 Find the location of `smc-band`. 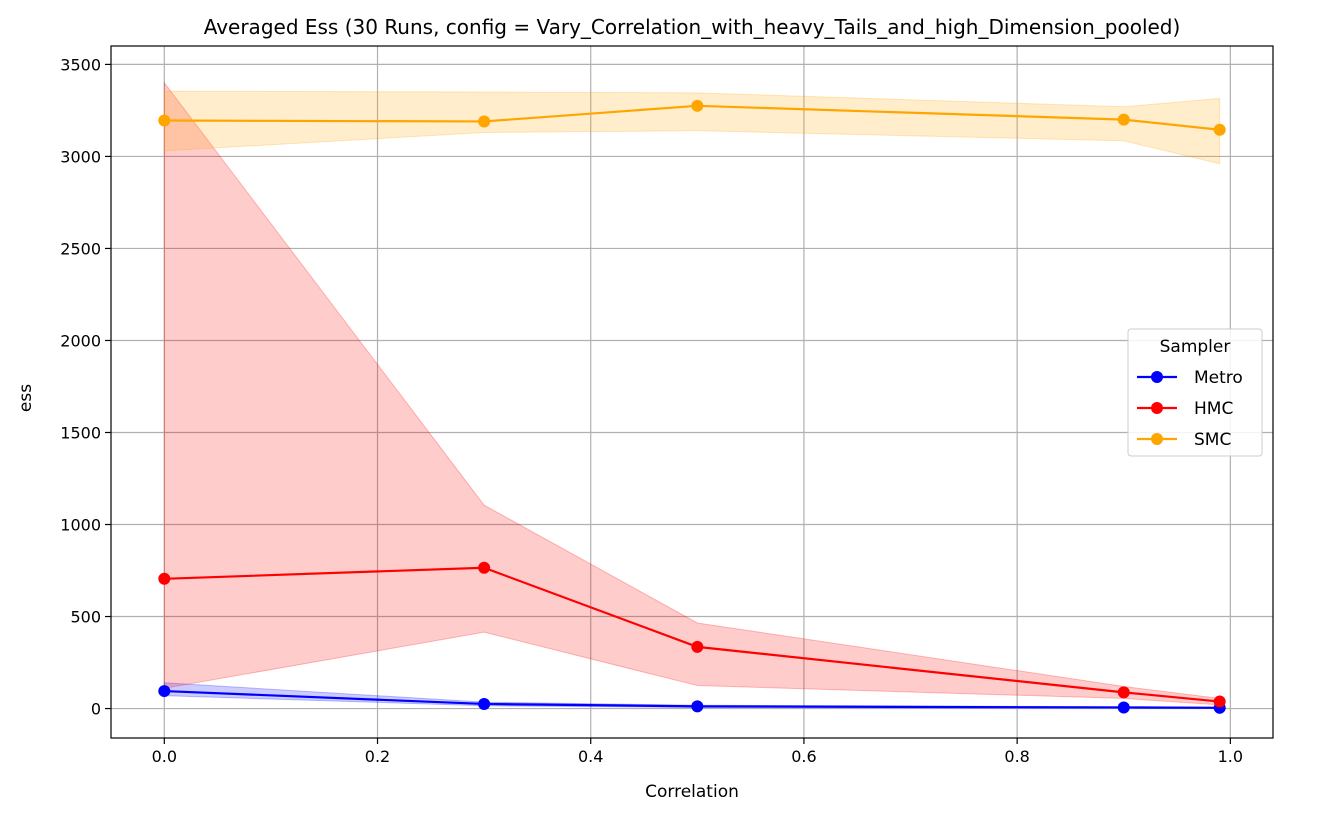

smc-band is located at coordinates (692, 127).